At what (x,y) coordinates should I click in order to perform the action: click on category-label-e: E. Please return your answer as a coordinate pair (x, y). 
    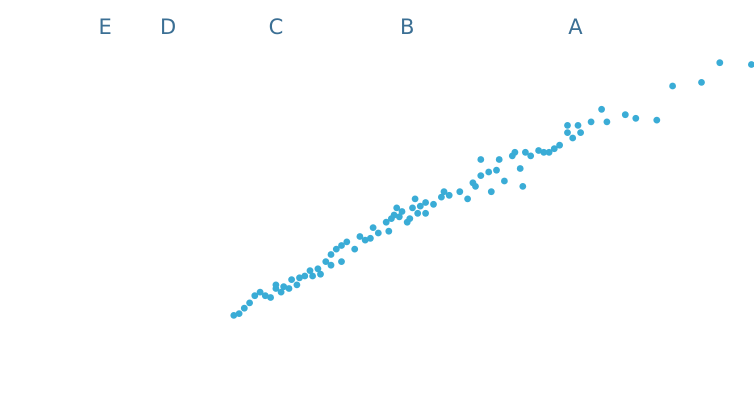
    Looking at the image, I should click on (104, 27).